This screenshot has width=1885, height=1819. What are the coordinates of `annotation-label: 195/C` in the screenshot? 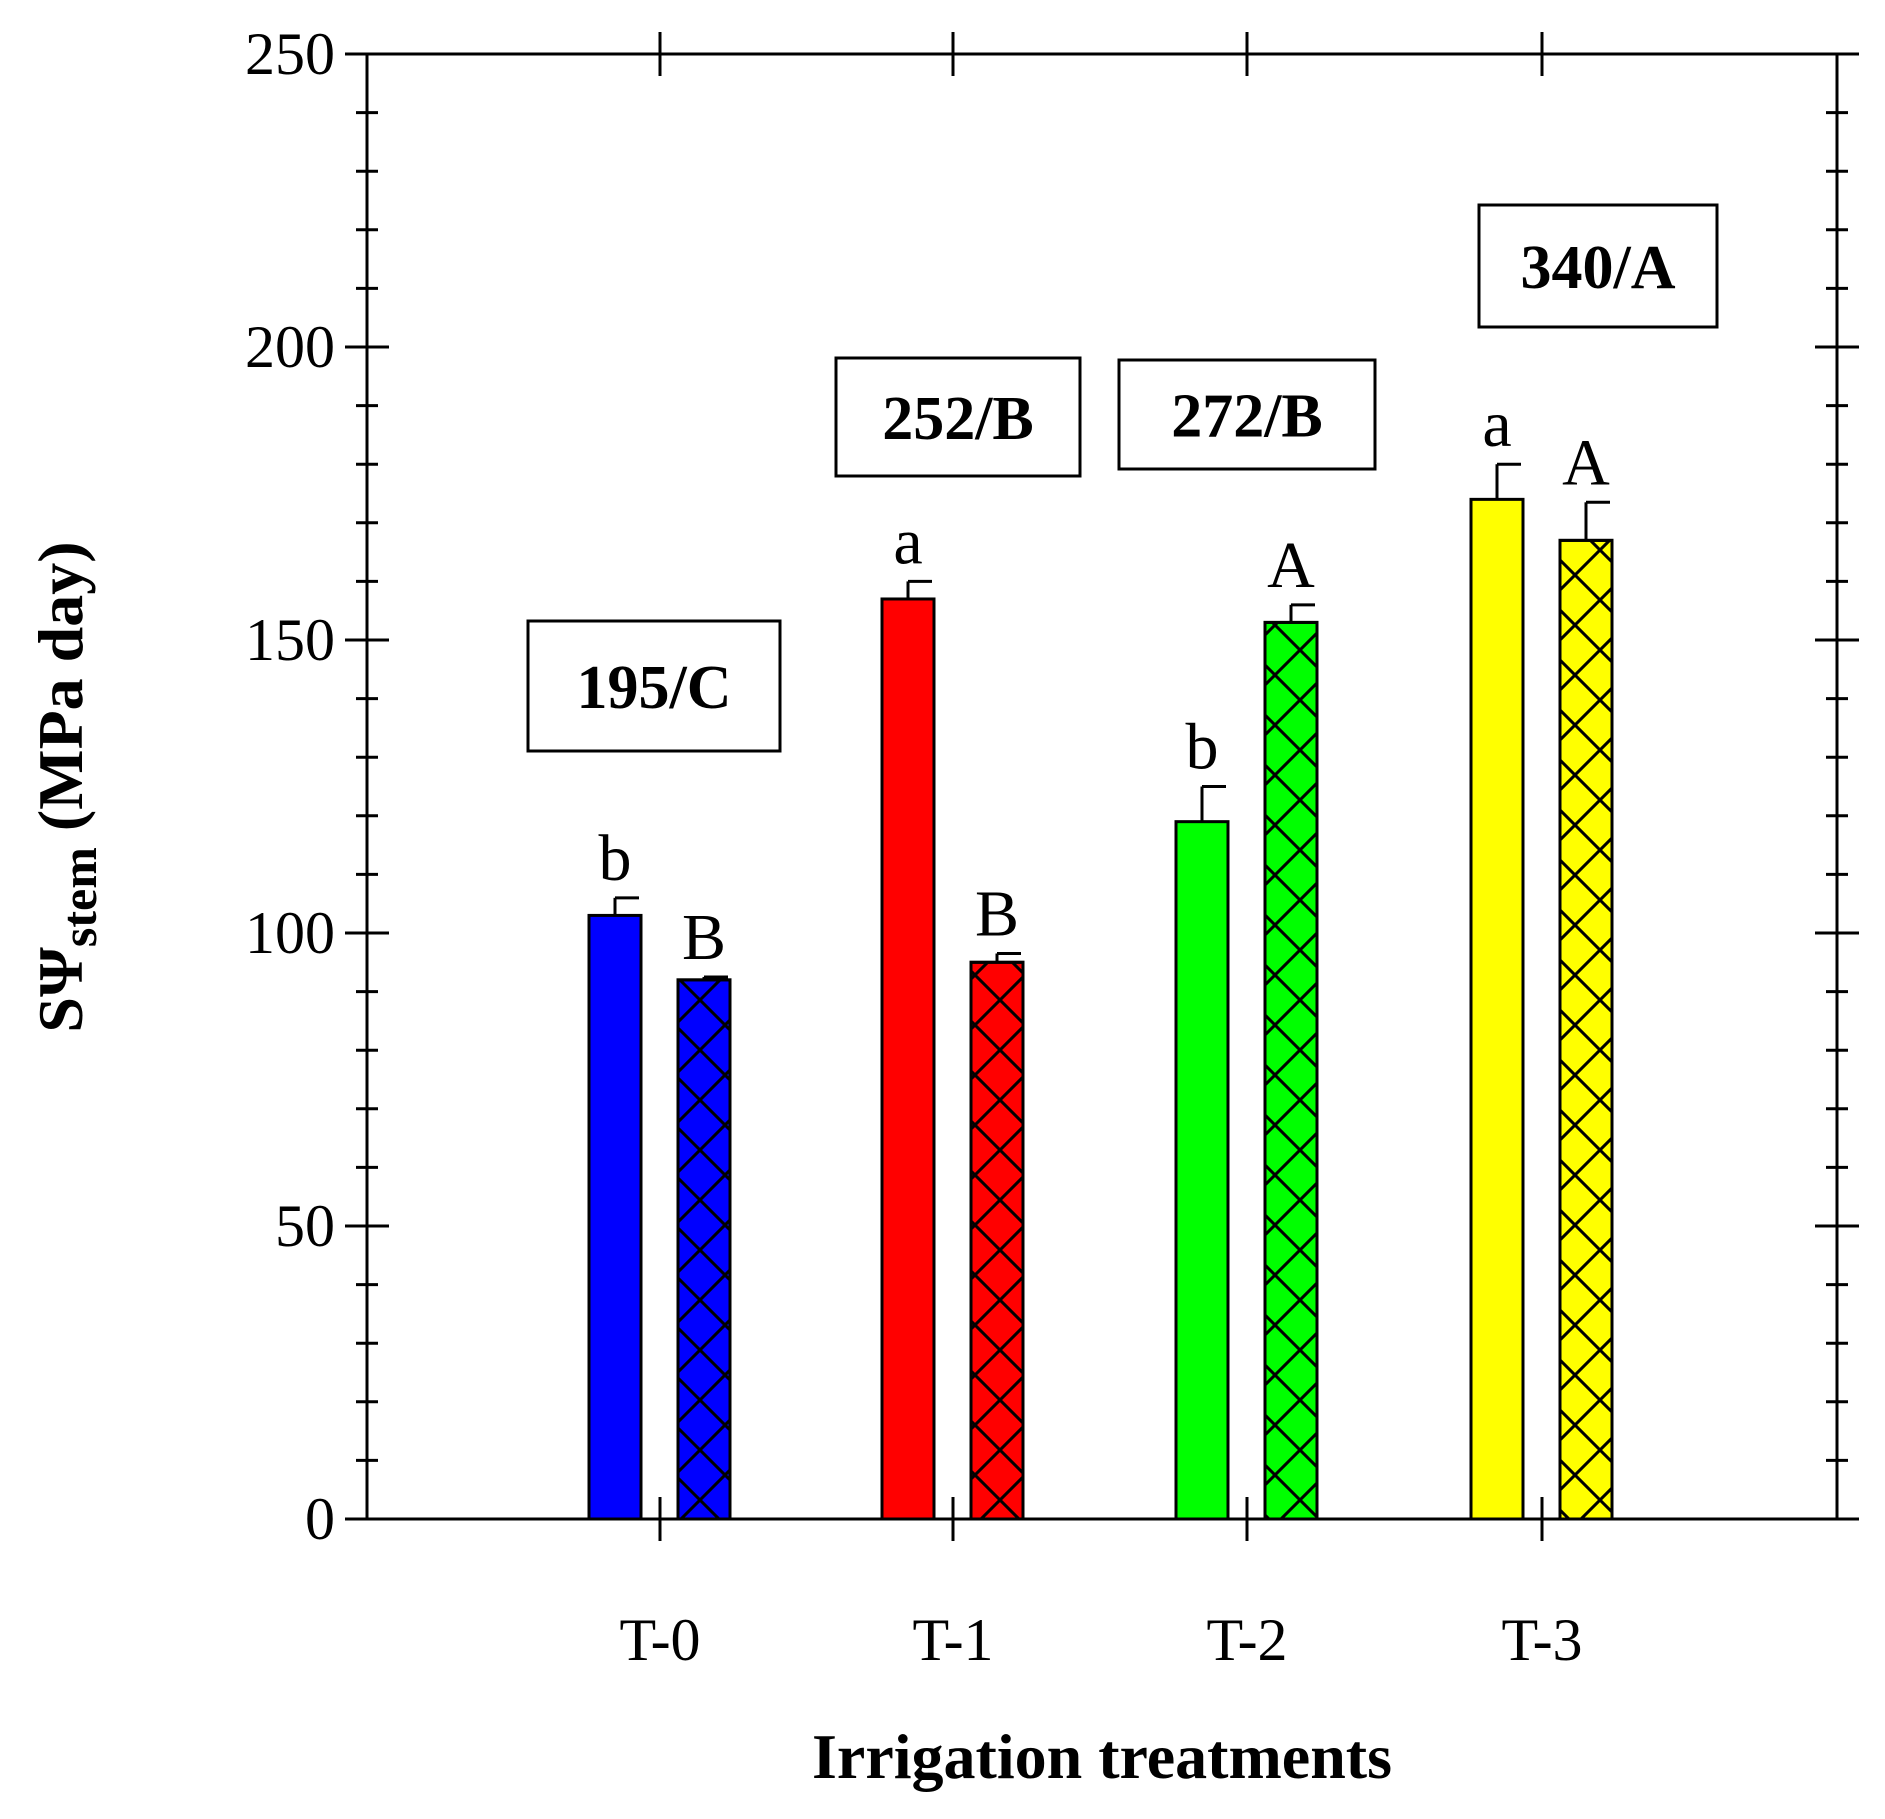 It's located at (654, 688).